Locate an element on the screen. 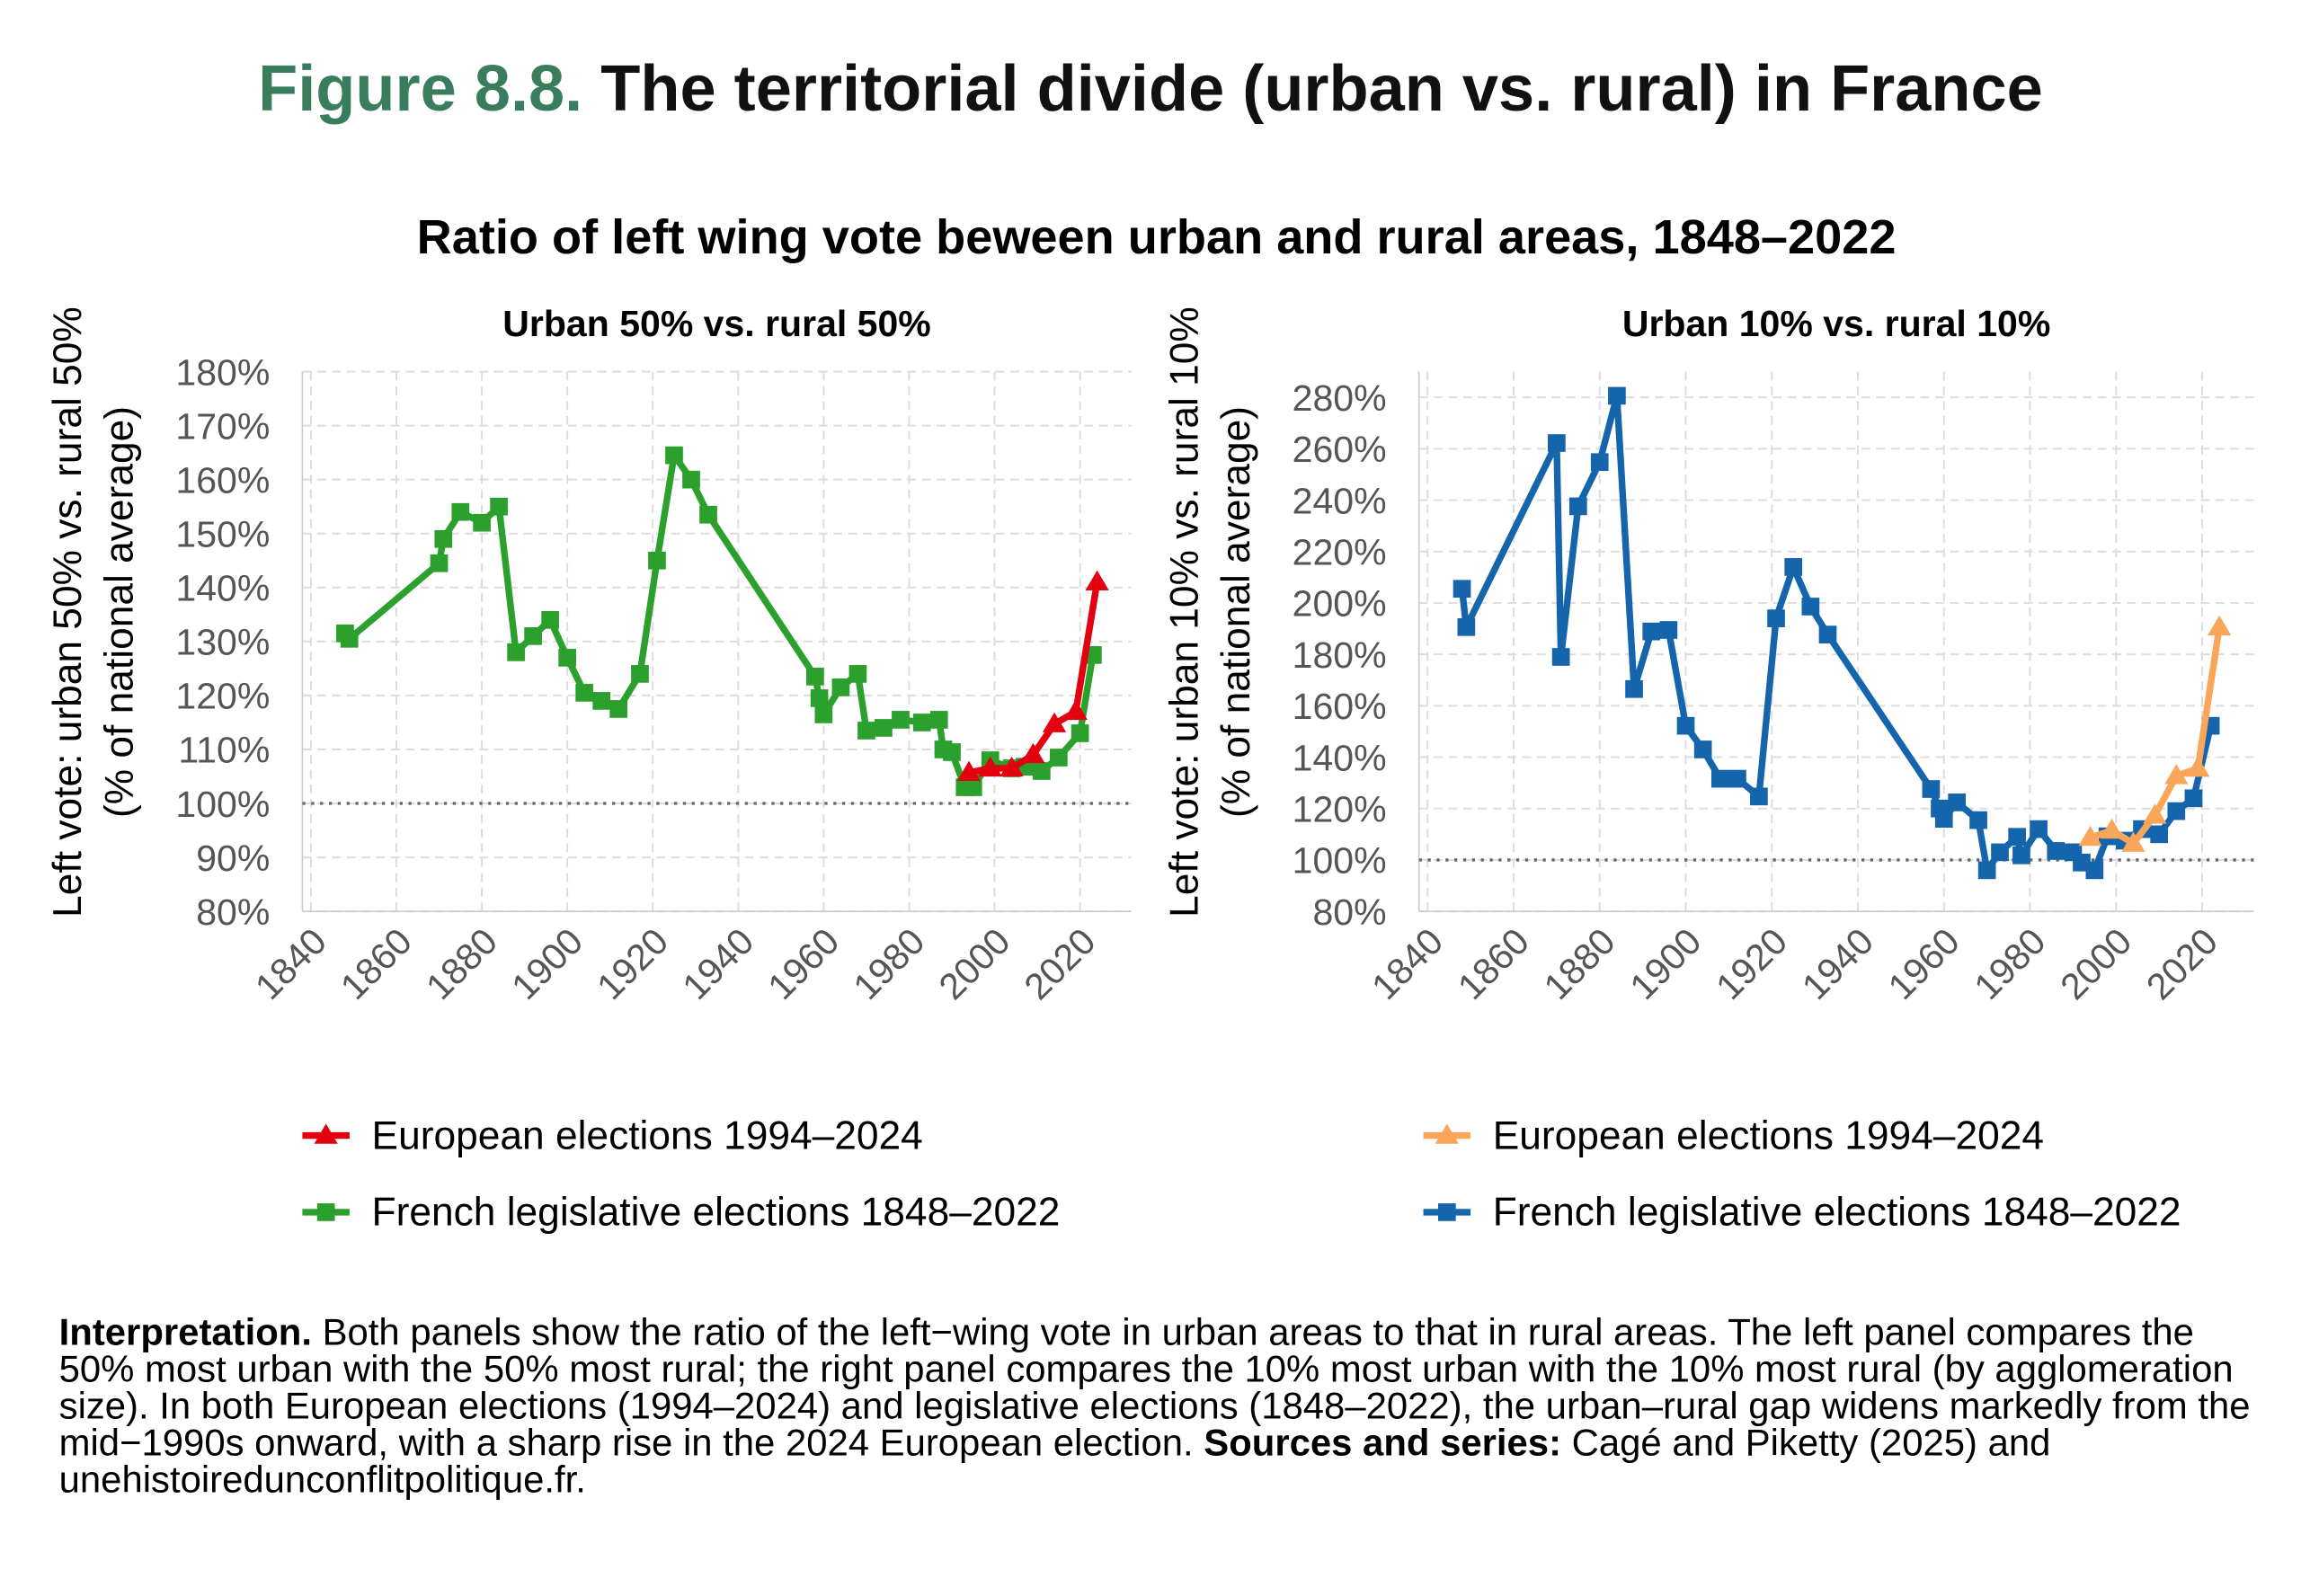 The height and width of the screenshot is (1596, 2301). y-tick-label: 240% is located at coordinates (1340, 500).